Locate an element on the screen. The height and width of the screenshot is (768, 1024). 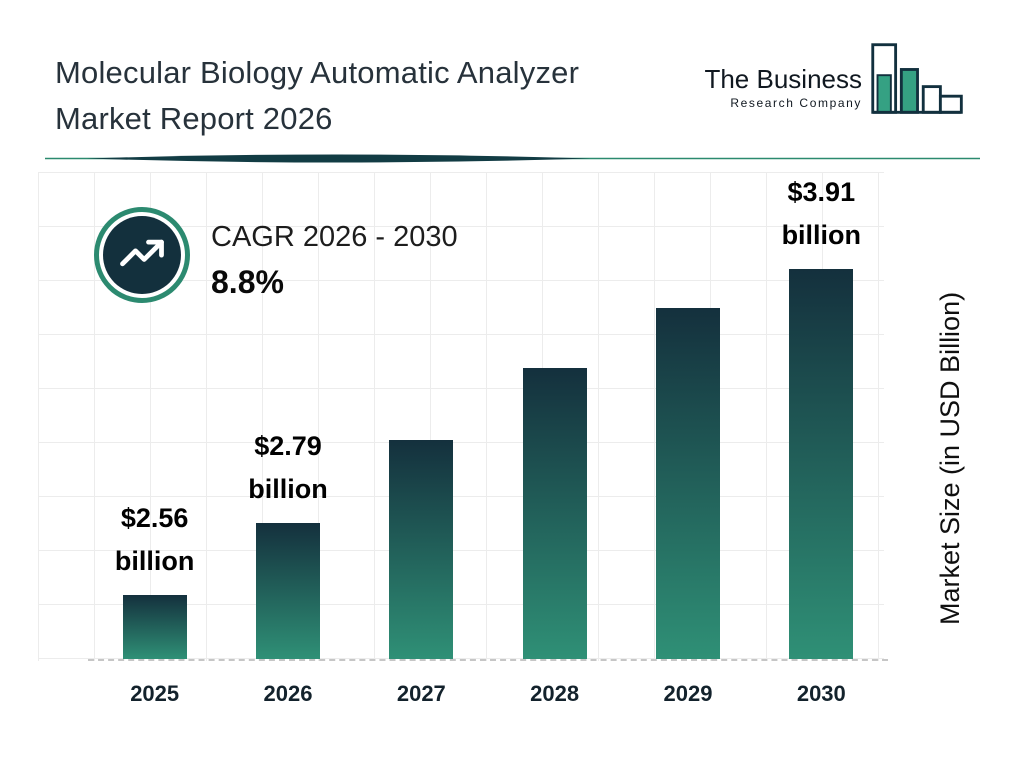
trend-up-arrow-icon is located at coordinates (142, 255).